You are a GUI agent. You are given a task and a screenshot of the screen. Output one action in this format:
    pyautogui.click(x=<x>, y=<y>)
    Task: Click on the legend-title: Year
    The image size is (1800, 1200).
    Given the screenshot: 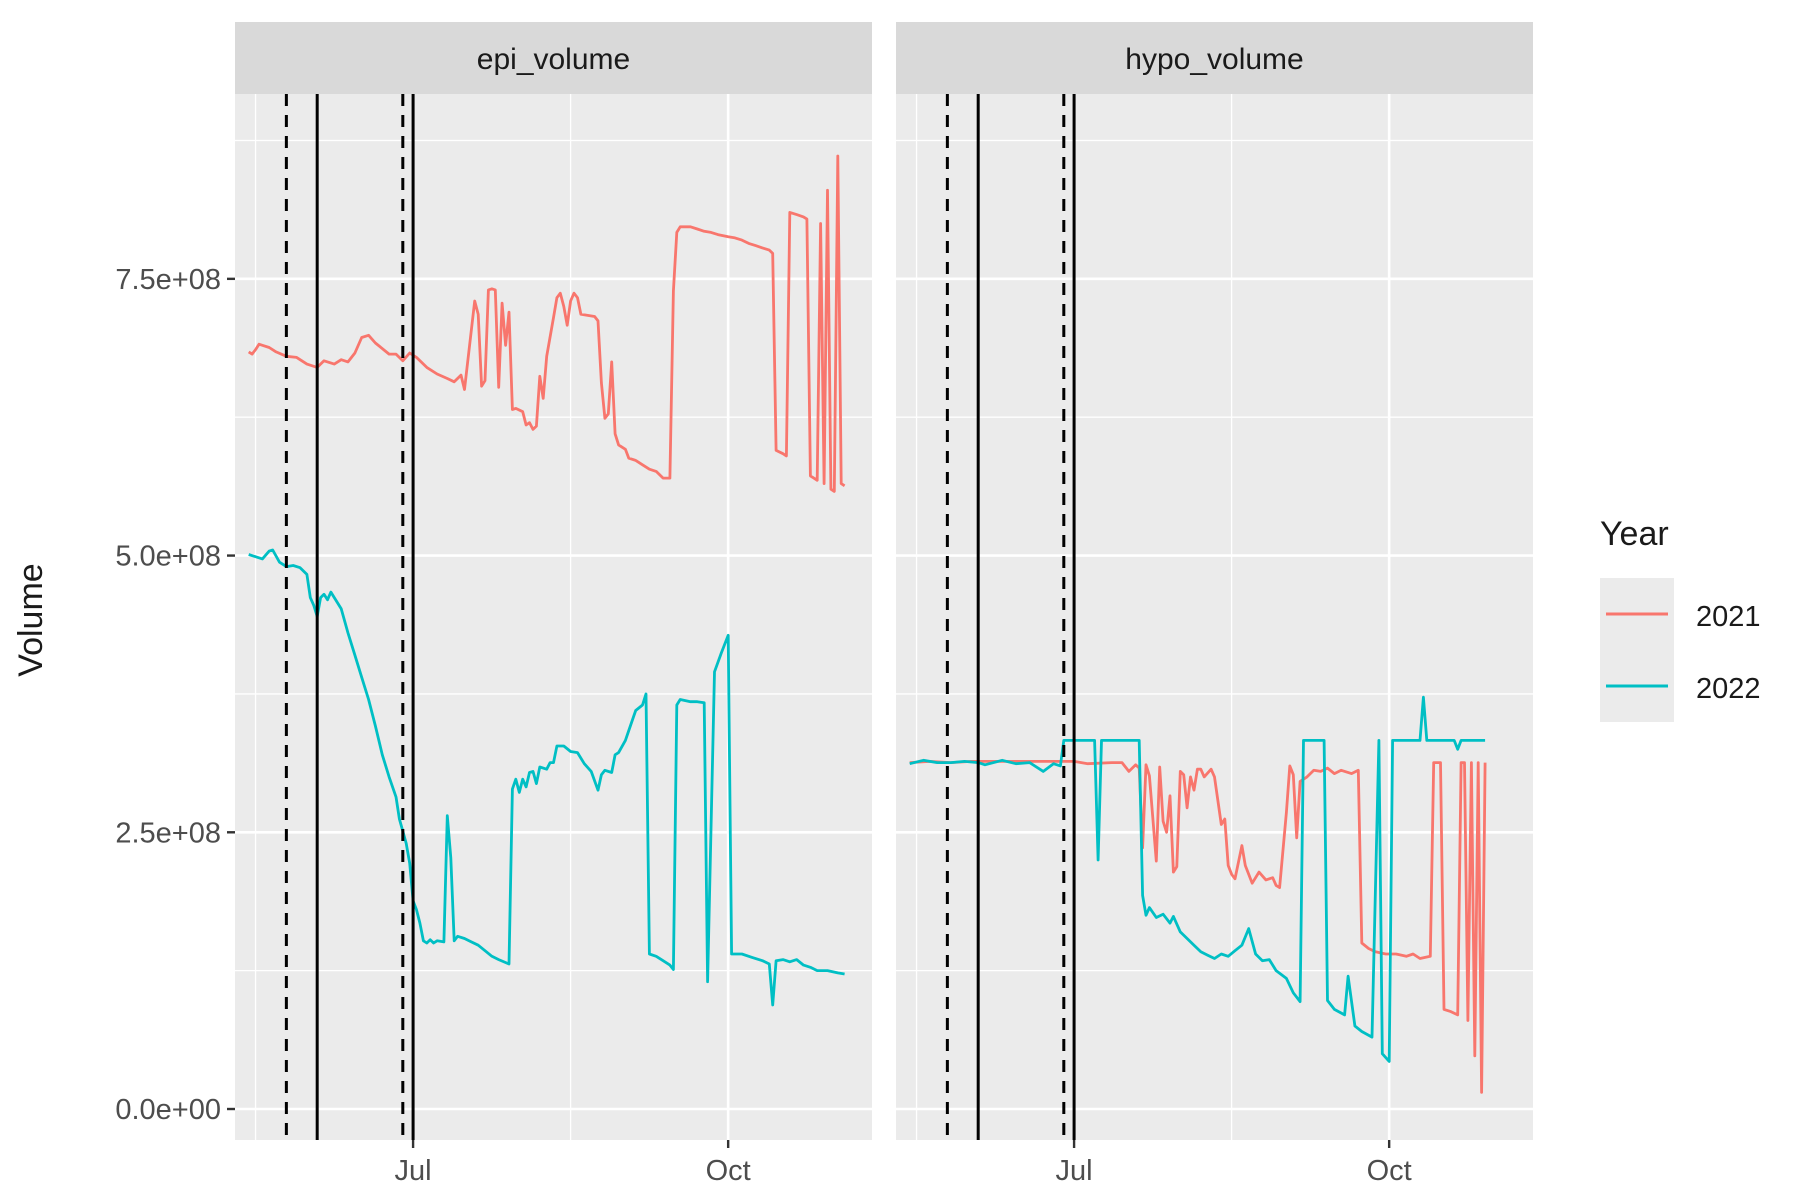 What is the action you would take?
    pyautogui.click(x=1634, y=534)
    